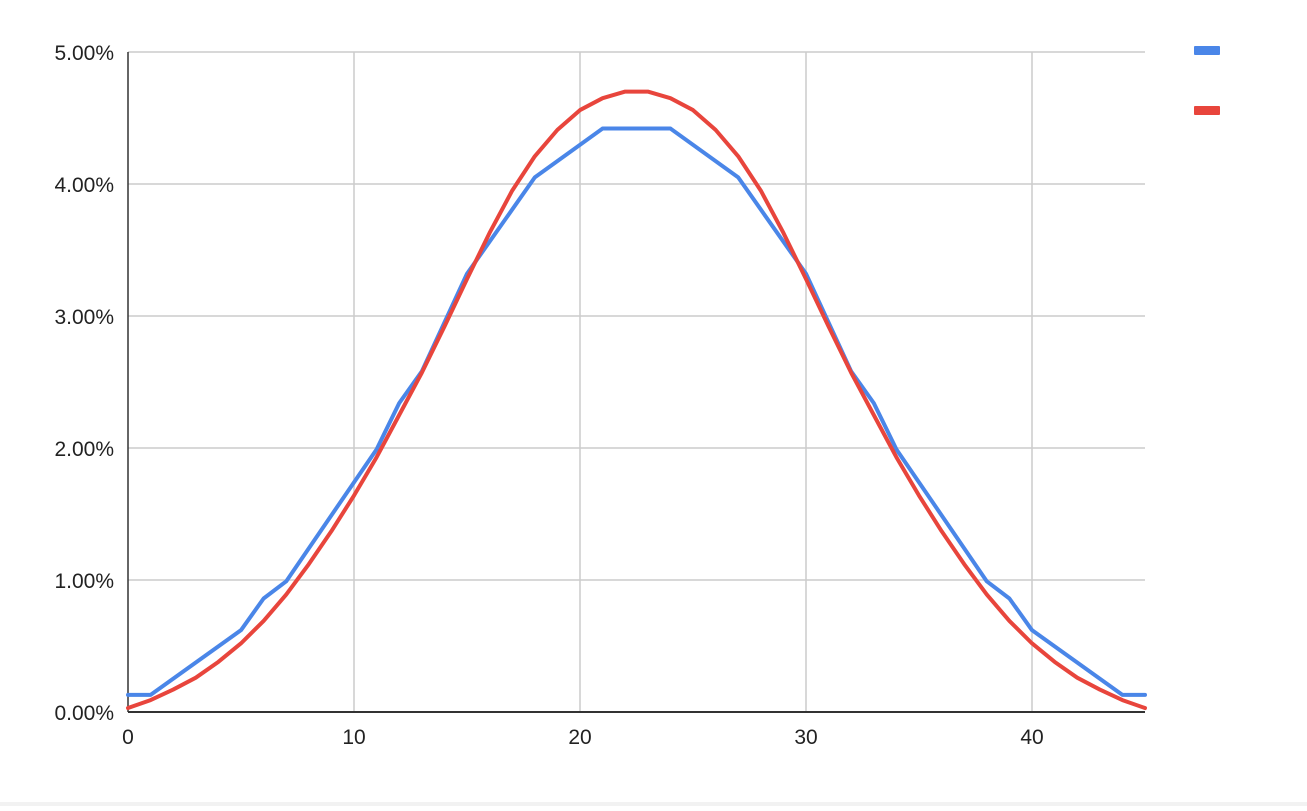 The image size is (1307, 811). I want to click on x-tick-label: 30, so click(805, 737).